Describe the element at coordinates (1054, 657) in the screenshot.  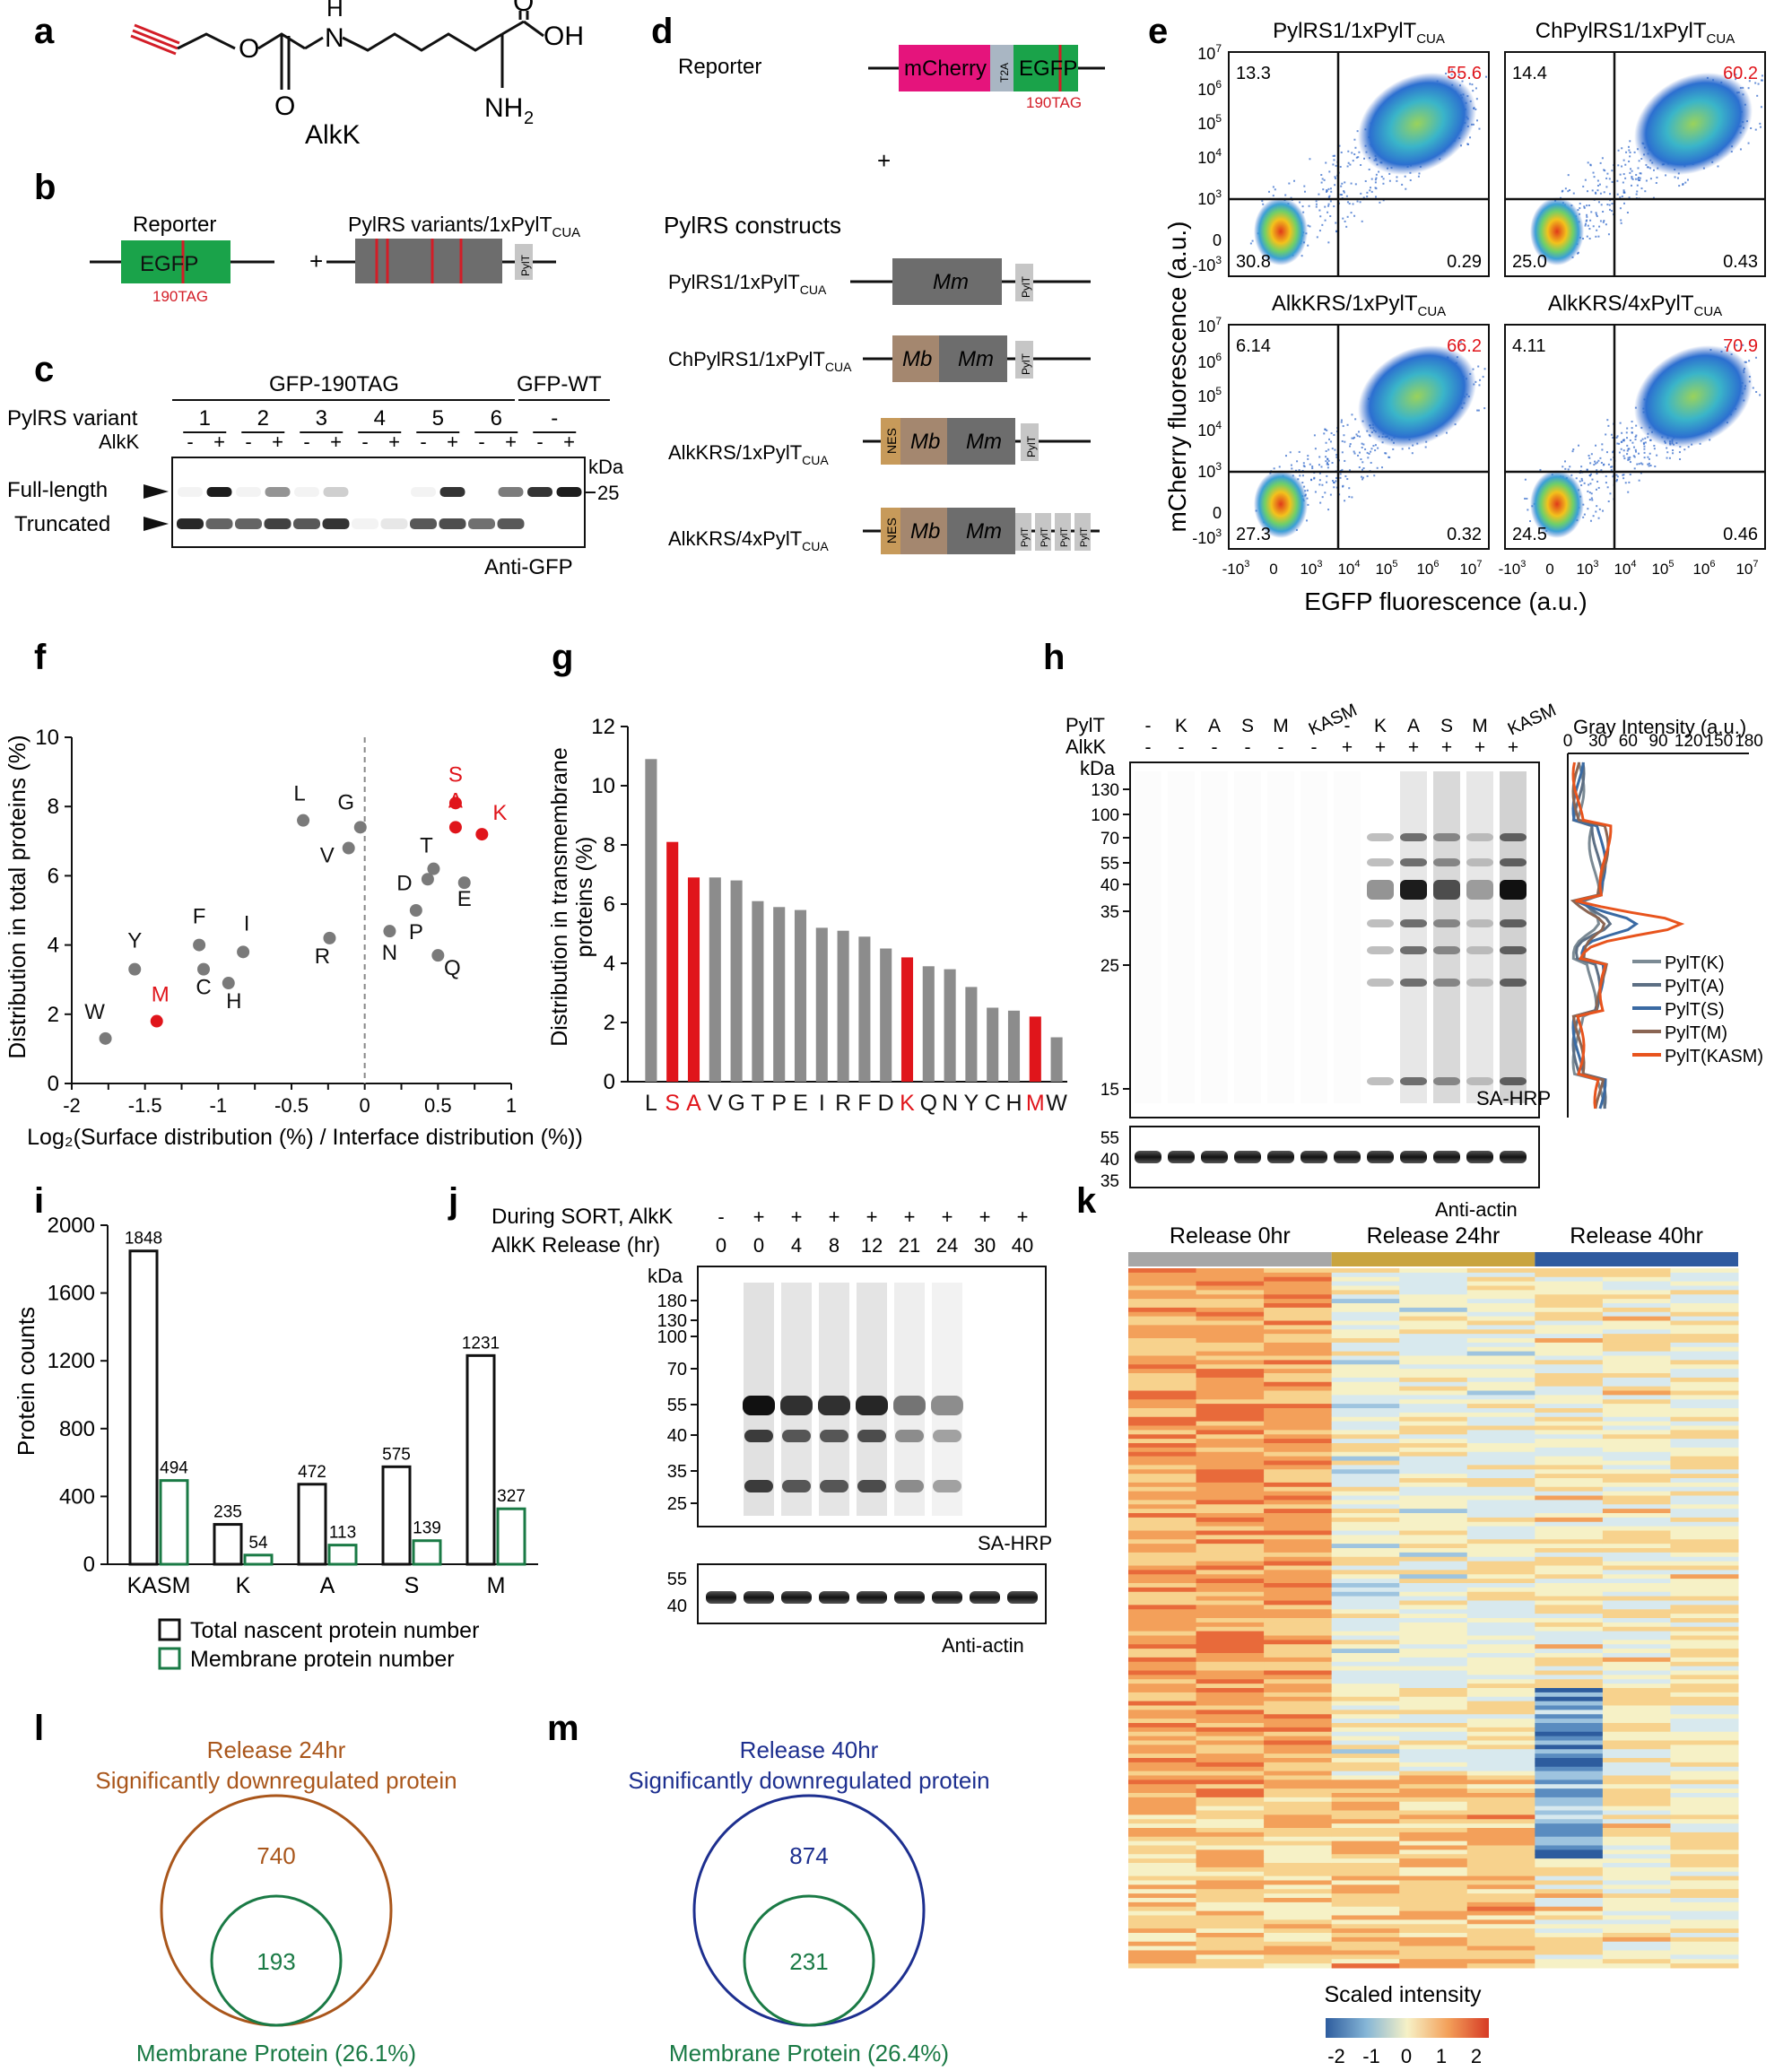
I see `panel-letter-h: h` at that location.